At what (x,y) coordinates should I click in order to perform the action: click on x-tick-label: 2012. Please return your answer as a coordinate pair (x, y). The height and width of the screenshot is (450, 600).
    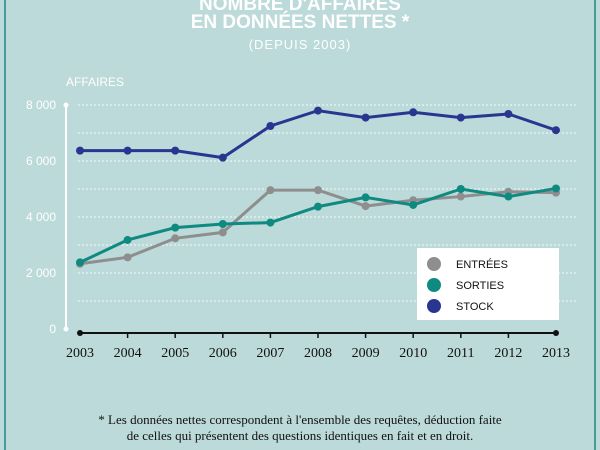
    Looking at the image, I should click on (508, 353).